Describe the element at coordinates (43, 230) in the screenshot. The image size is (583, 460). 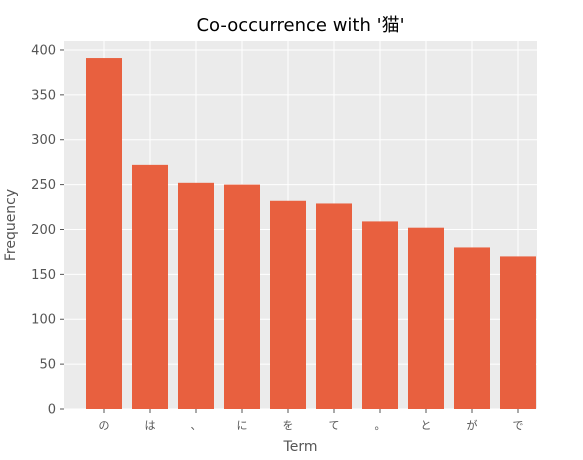
I see `y-tick-label: 200` at that location.